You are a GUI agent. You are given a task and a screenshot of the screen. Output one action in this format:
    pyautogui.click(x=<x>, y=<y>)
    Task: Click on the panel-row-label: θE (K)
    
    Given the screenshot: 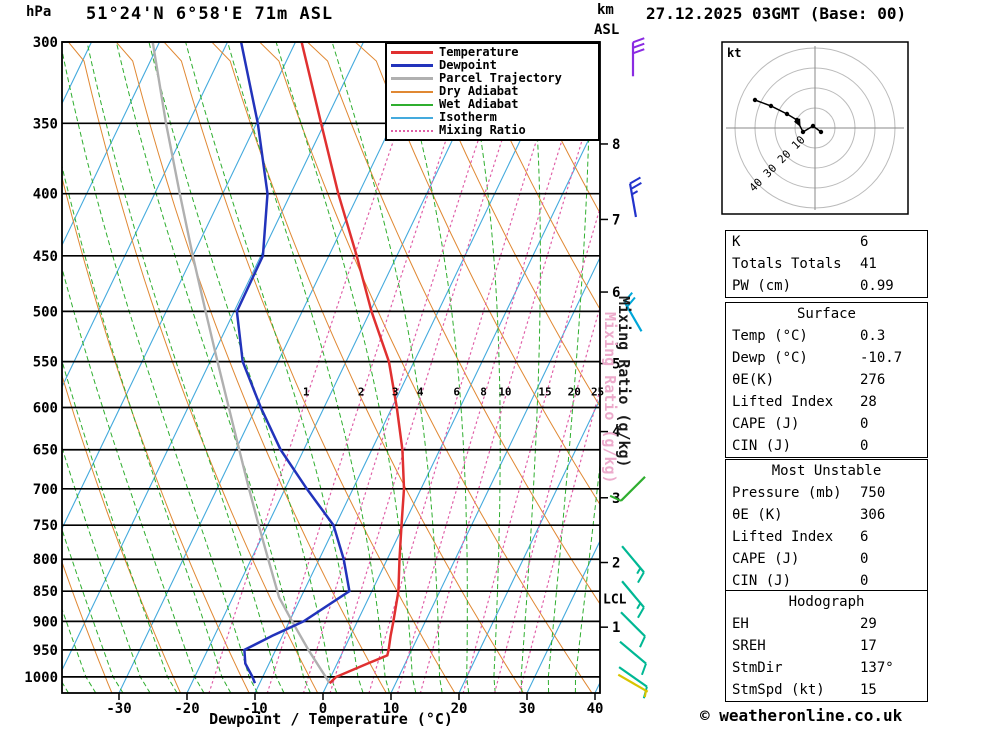 What is the action you would take?
    pyautogui.click(x=757, y=515)
    